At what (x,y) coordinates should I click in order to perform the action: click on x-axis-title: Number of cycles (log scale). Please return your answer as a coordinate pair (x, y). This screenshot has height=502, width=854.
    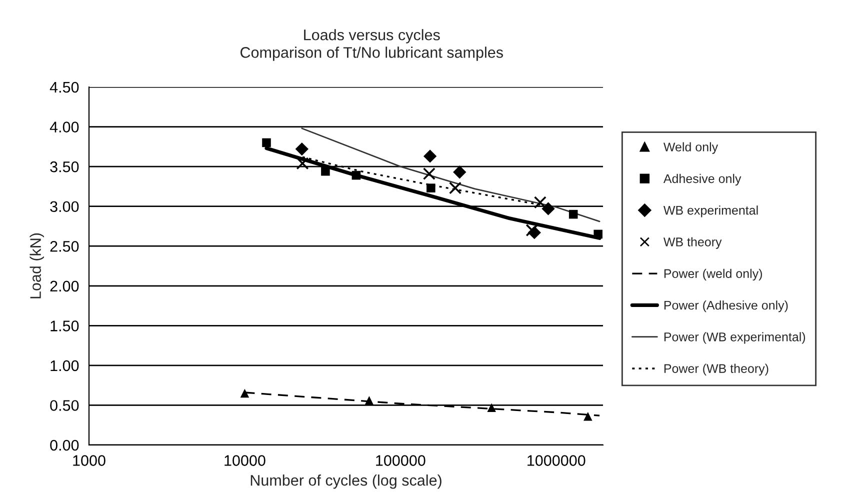
    Looking at the image, I should click on (346, 481).